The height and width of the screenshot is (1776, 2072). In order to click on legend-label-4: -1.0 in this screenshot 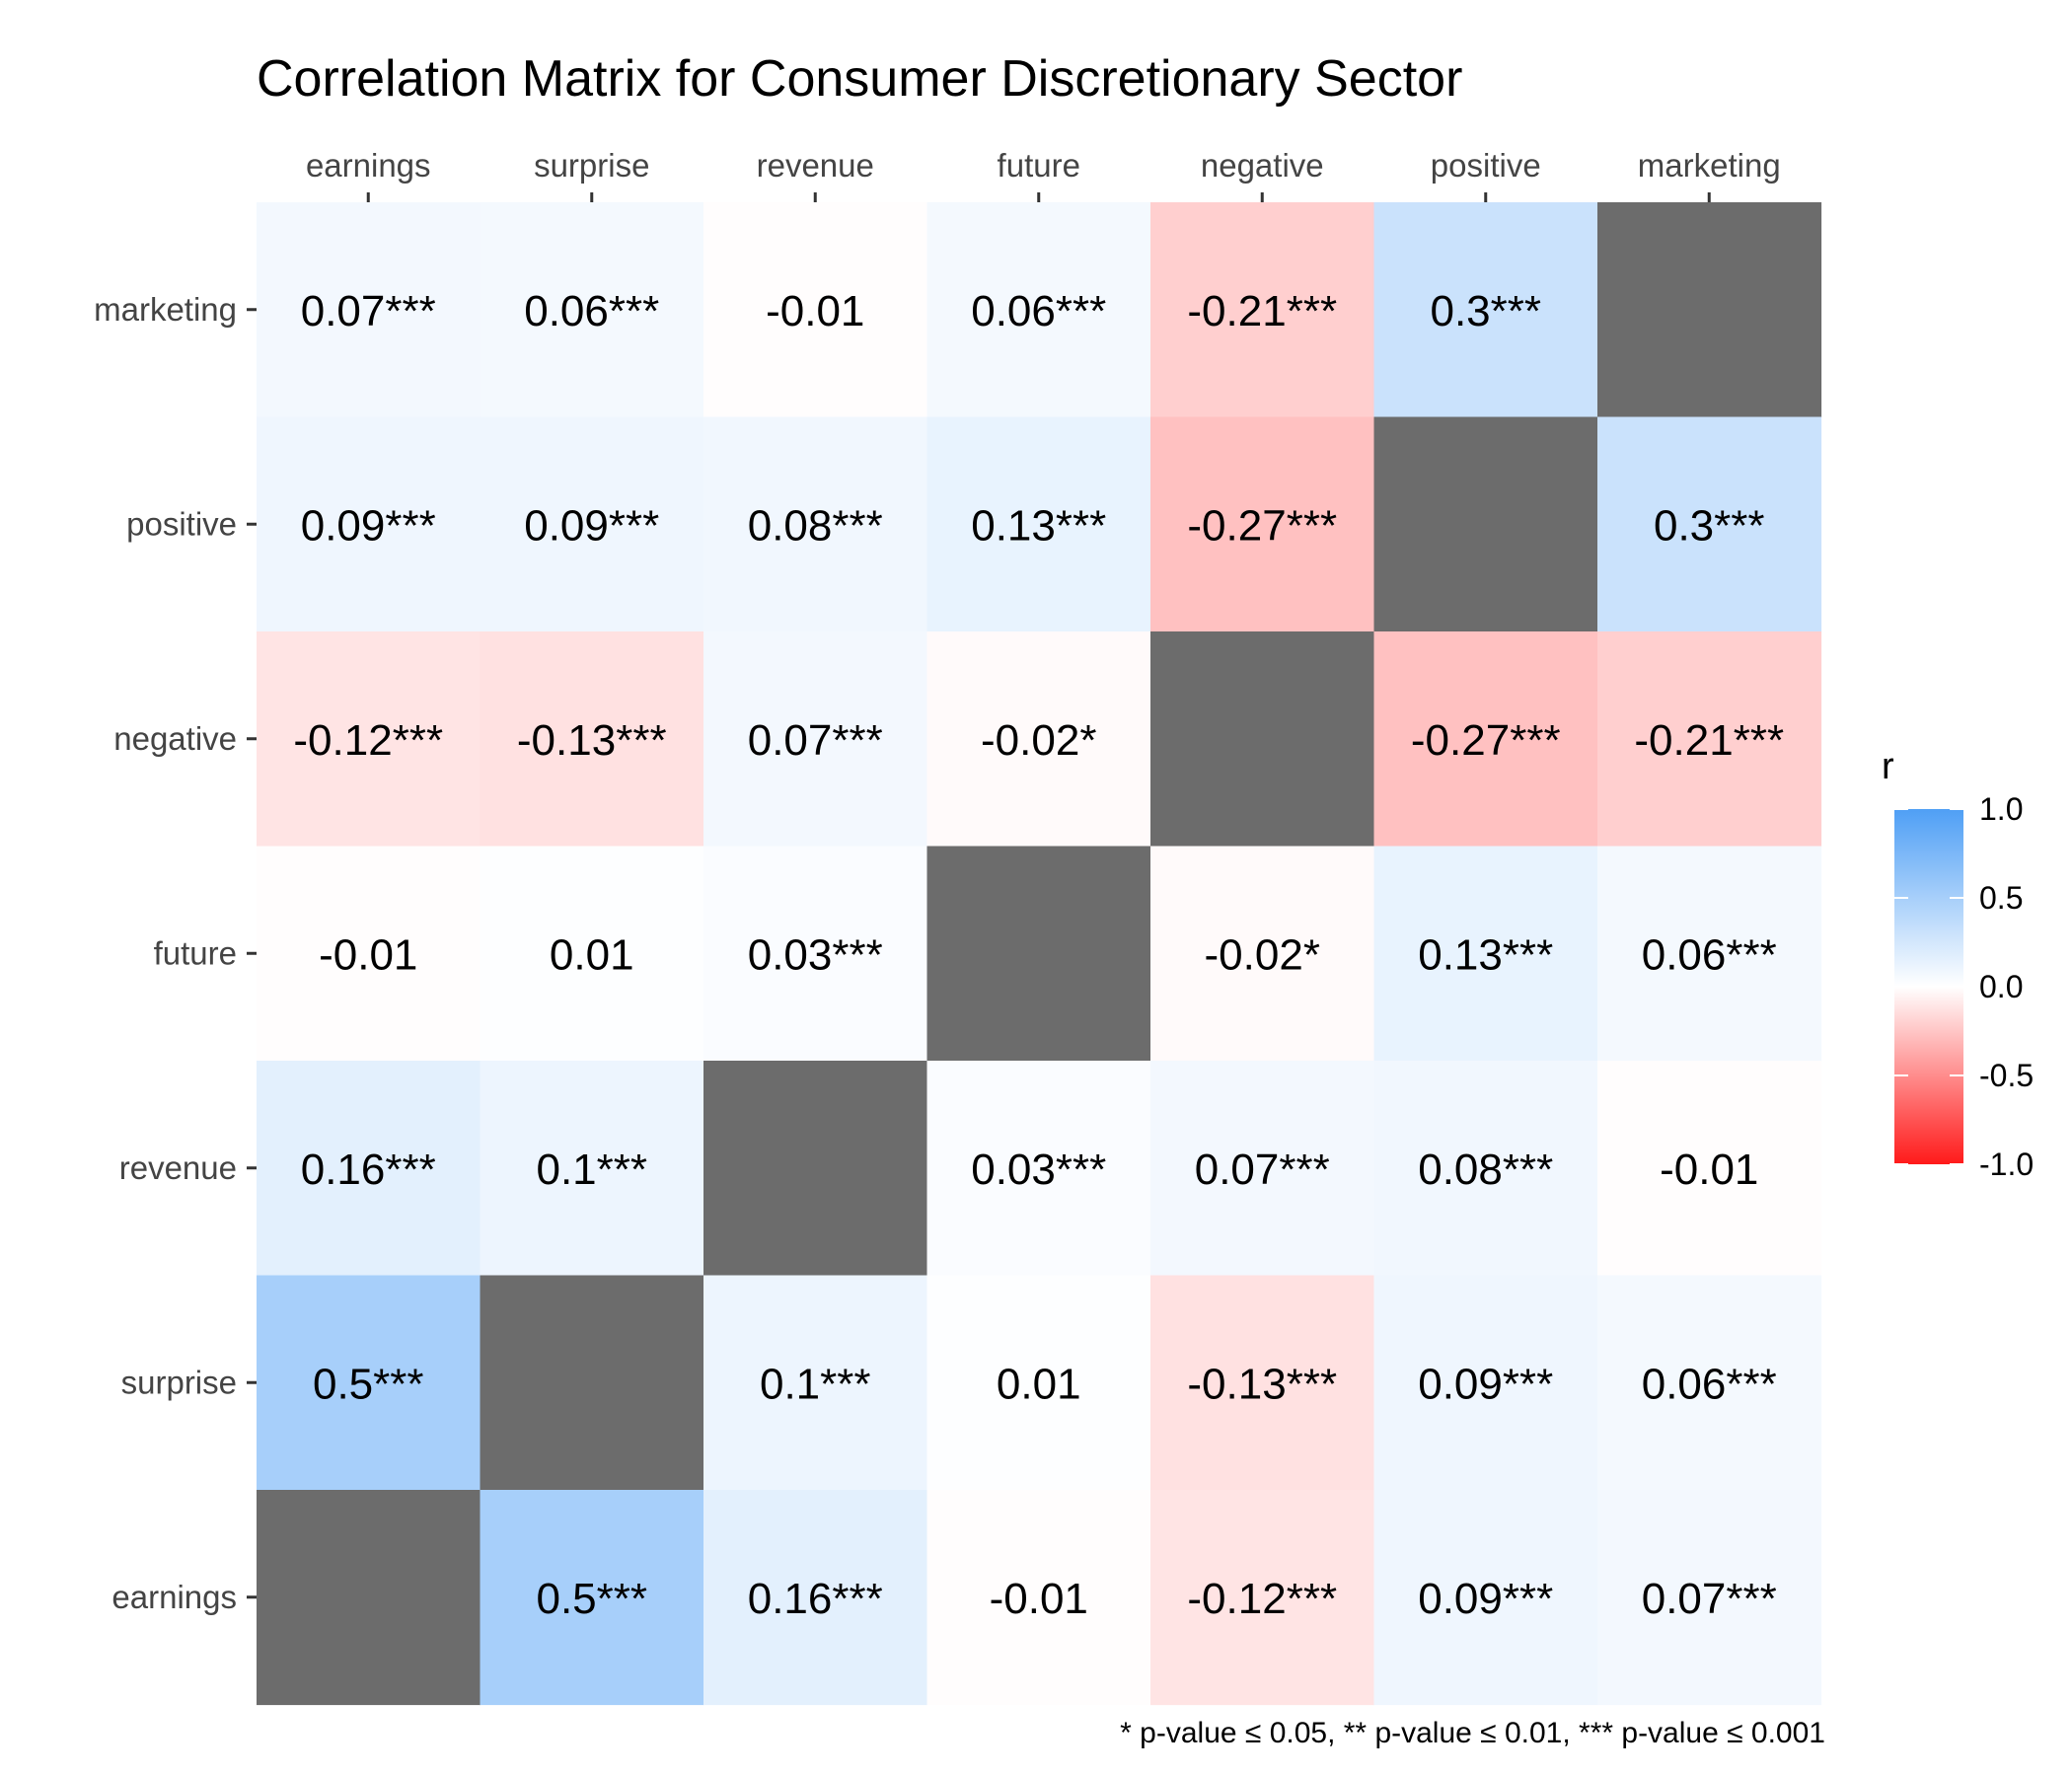, I will do `click(2007, 1165)`.